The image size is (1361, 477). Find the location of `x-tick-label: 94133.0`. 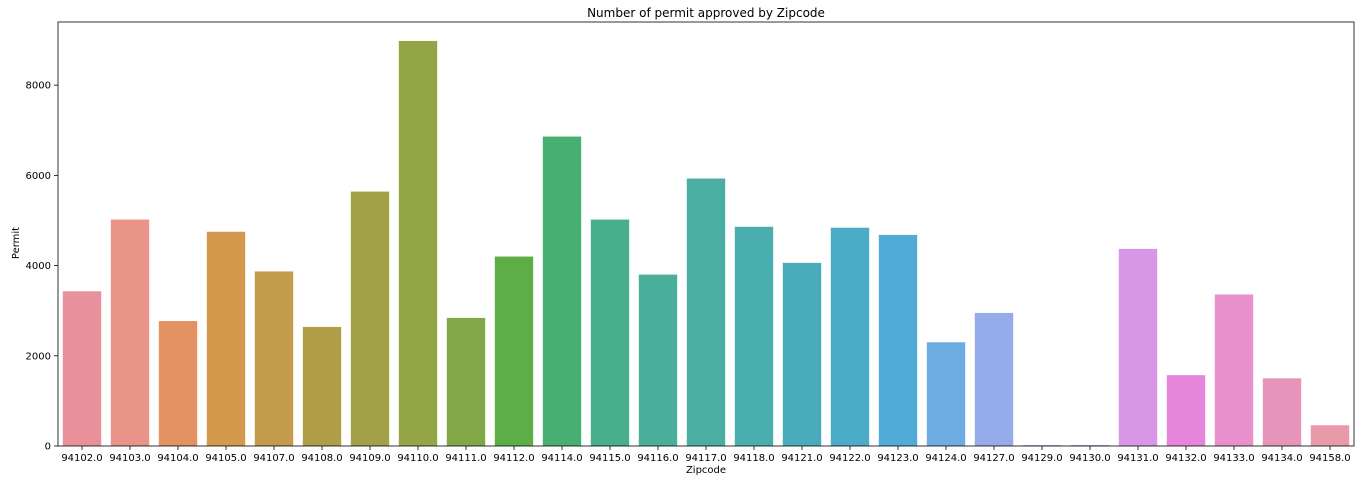

x-tick-label: 94133.0 is located at coordinates (1233, 458).